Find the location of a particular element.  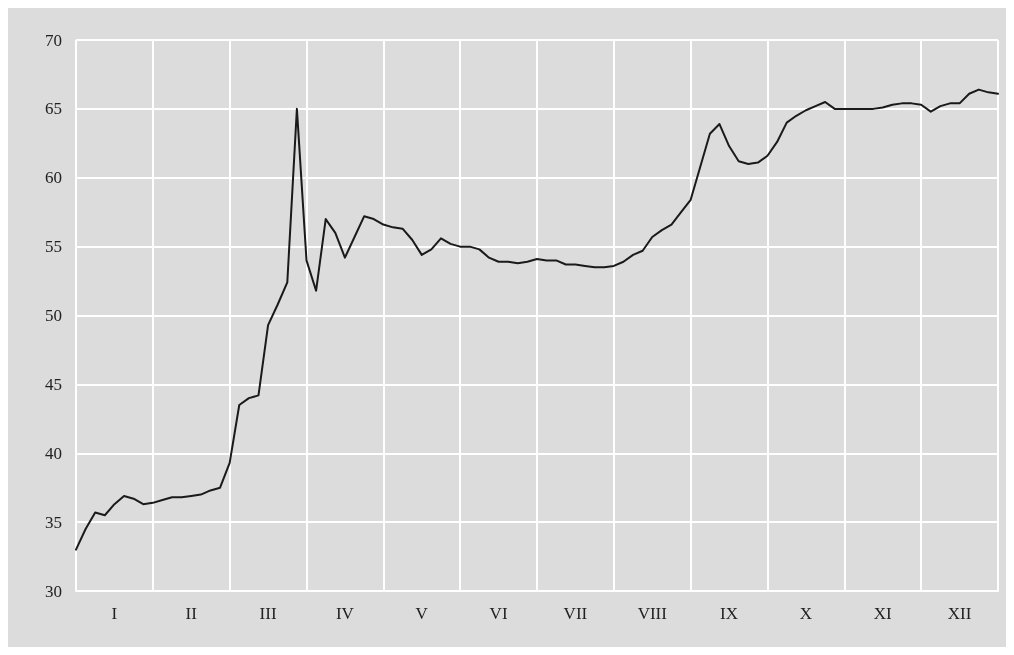

x-tick-label: XII is located at coordinates (959, 613).